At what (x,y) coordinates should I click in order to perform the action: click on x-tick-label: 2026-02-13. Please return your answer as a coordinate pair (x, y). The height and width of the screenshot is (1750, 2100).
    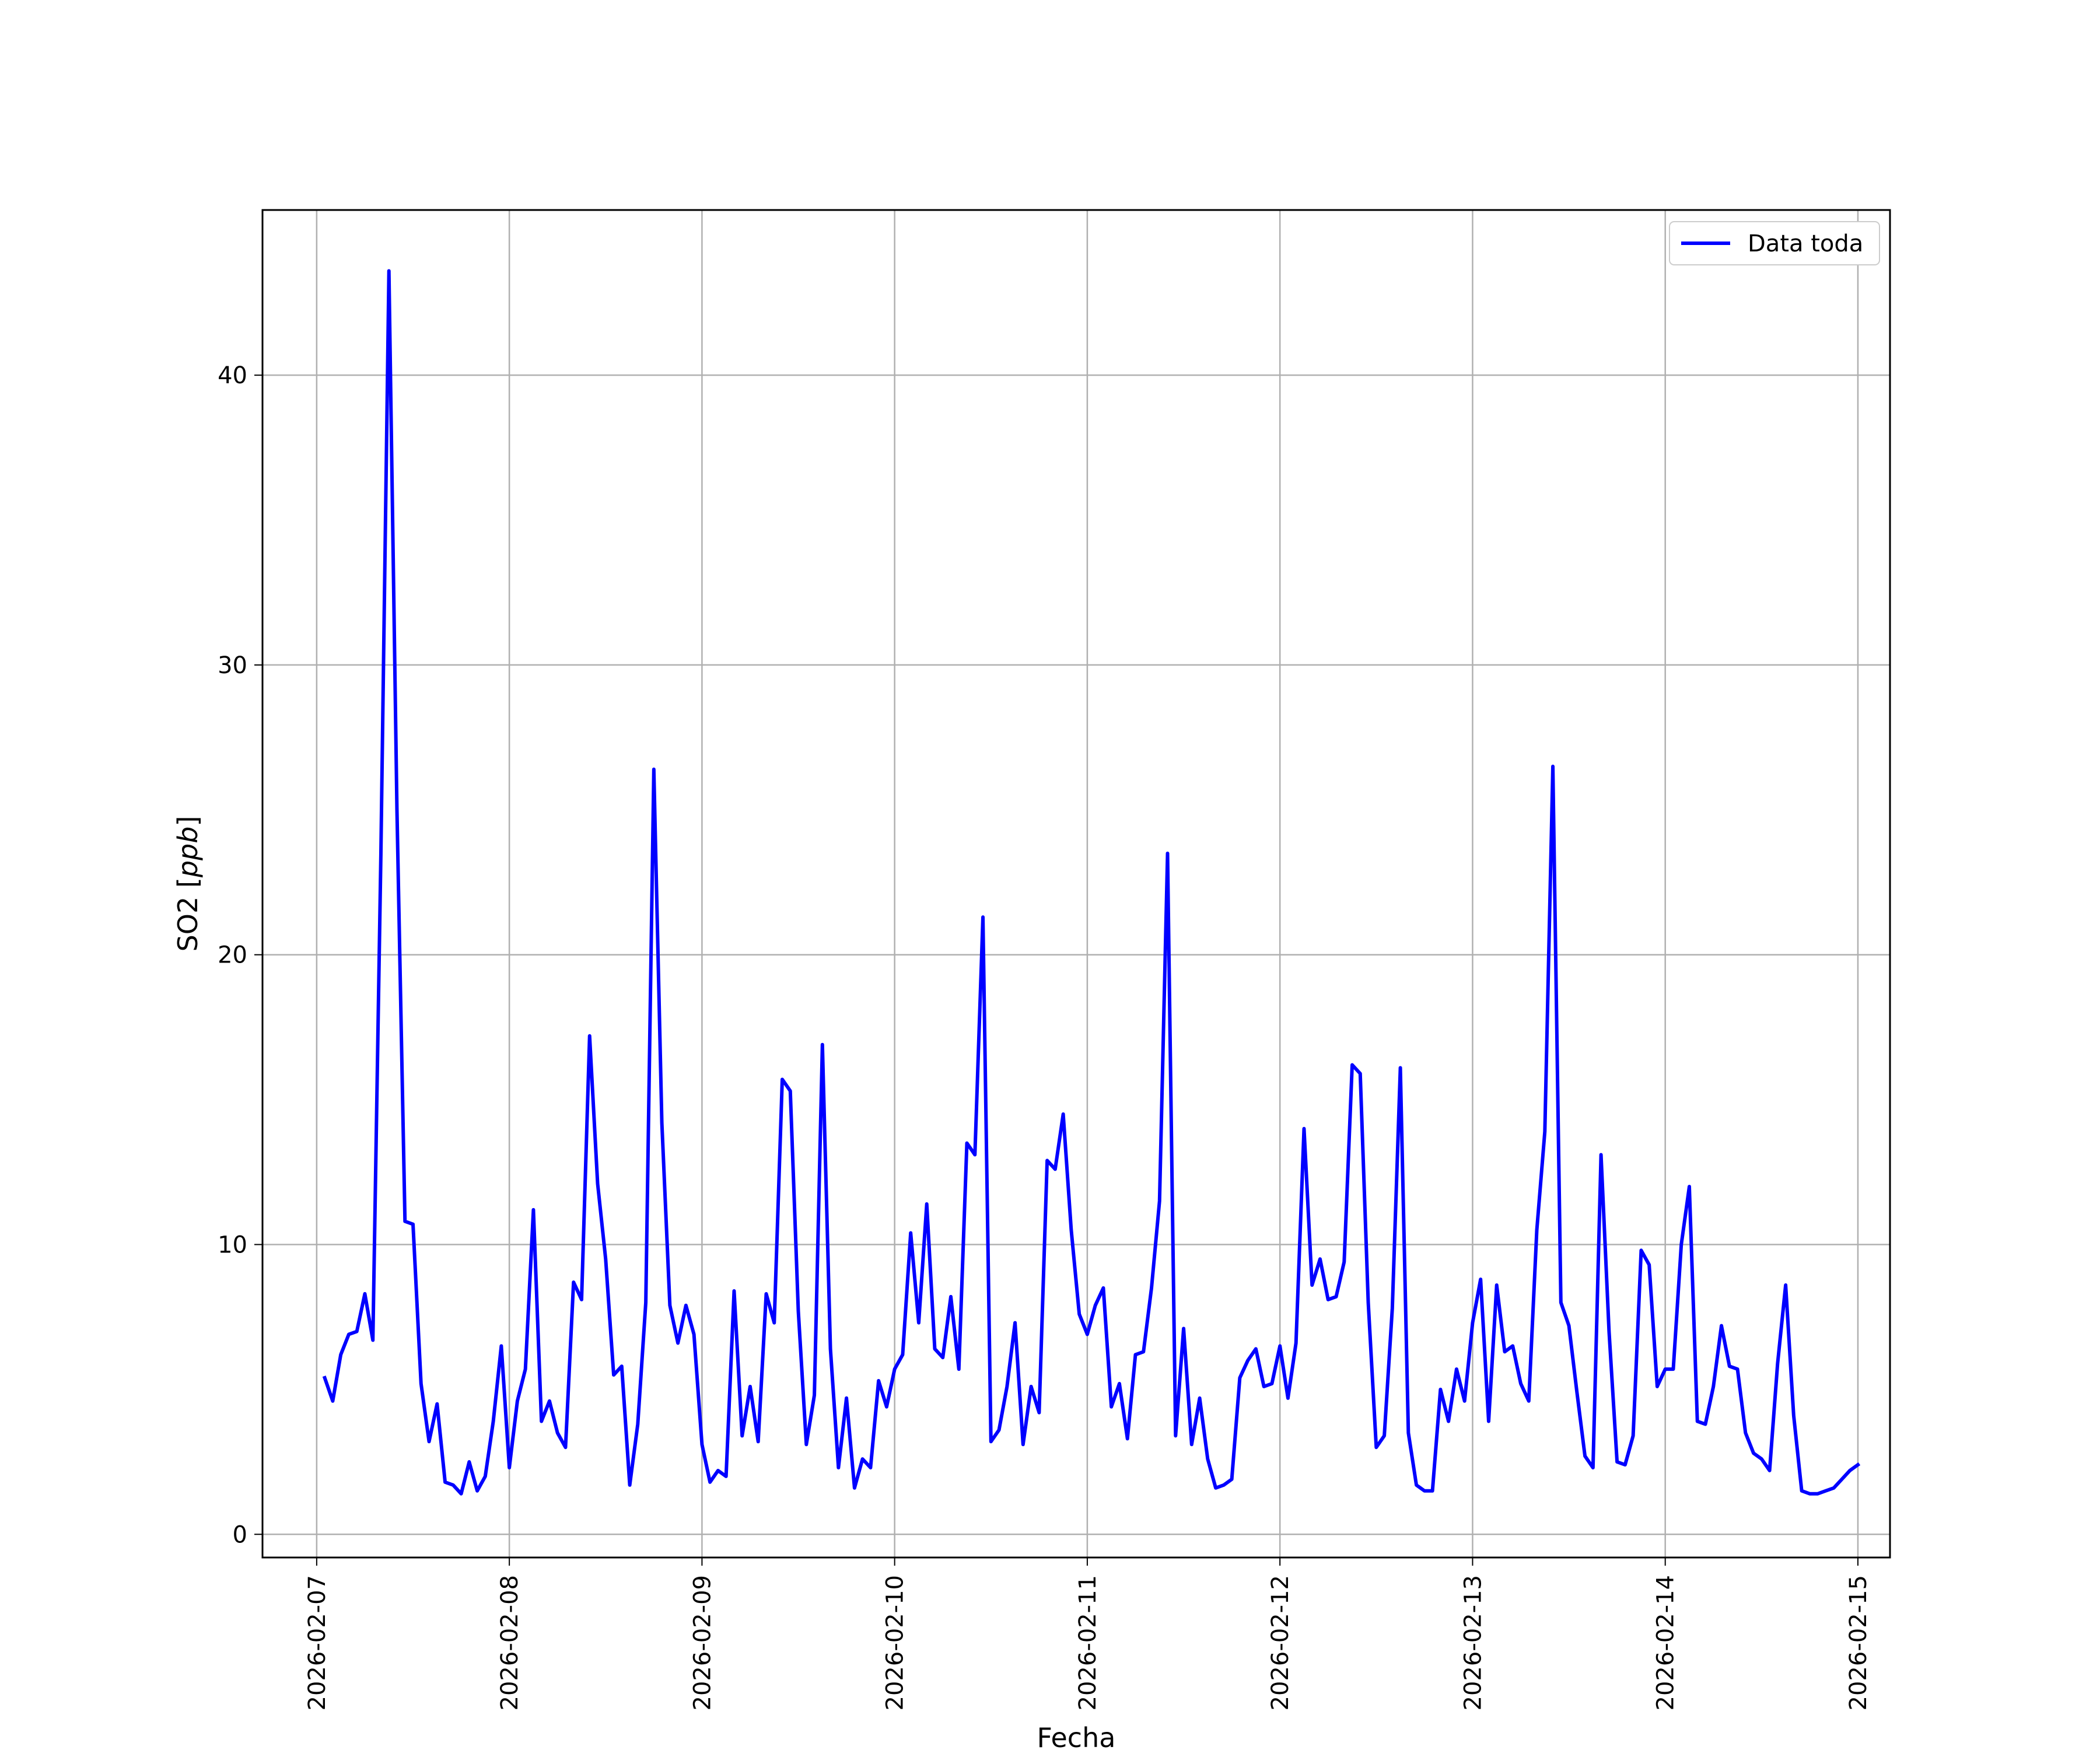
    Looking at the image, I should click on (1473, 1643).